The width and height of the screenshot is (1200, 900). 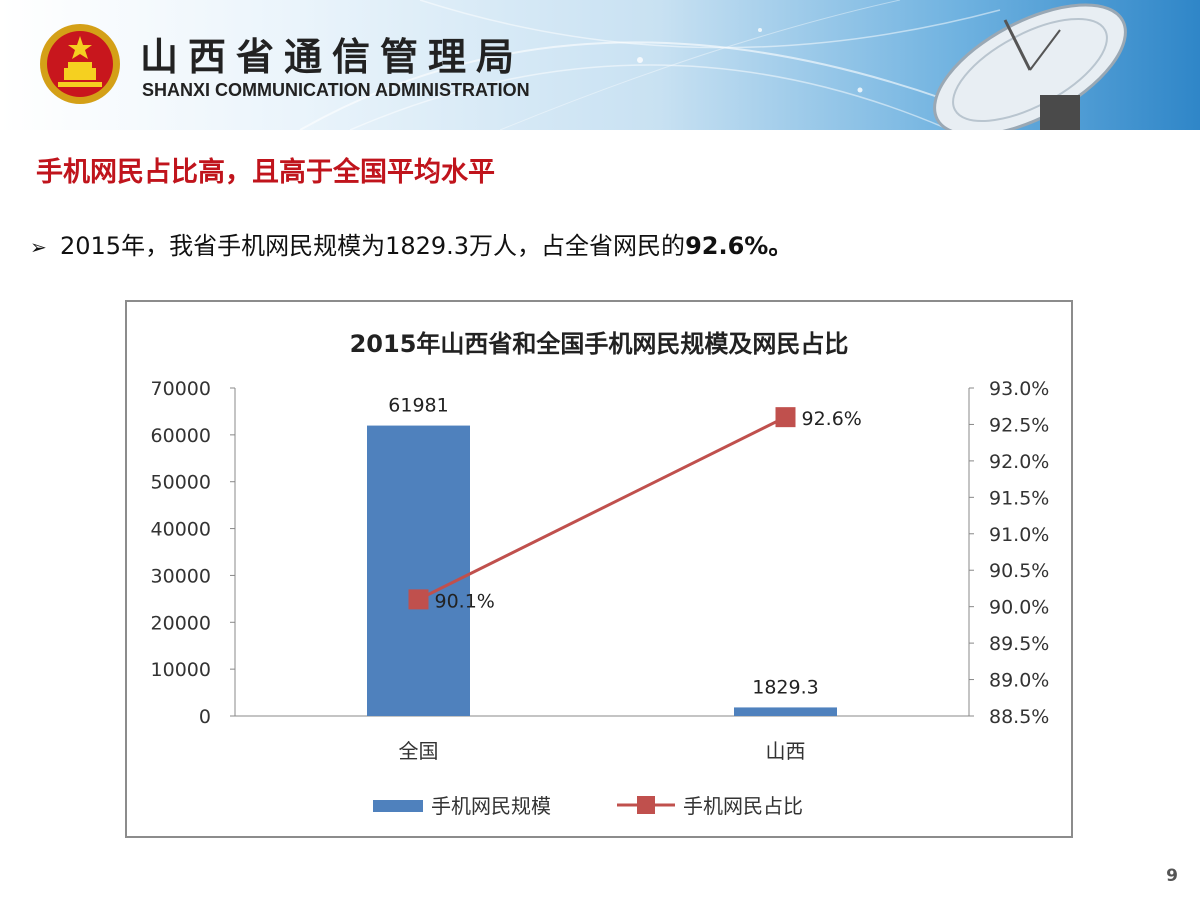 What do you see at coordinates (786, 751) in the screenshot?
I see `x-category-label: 山西` at bounding box center [786, 751].